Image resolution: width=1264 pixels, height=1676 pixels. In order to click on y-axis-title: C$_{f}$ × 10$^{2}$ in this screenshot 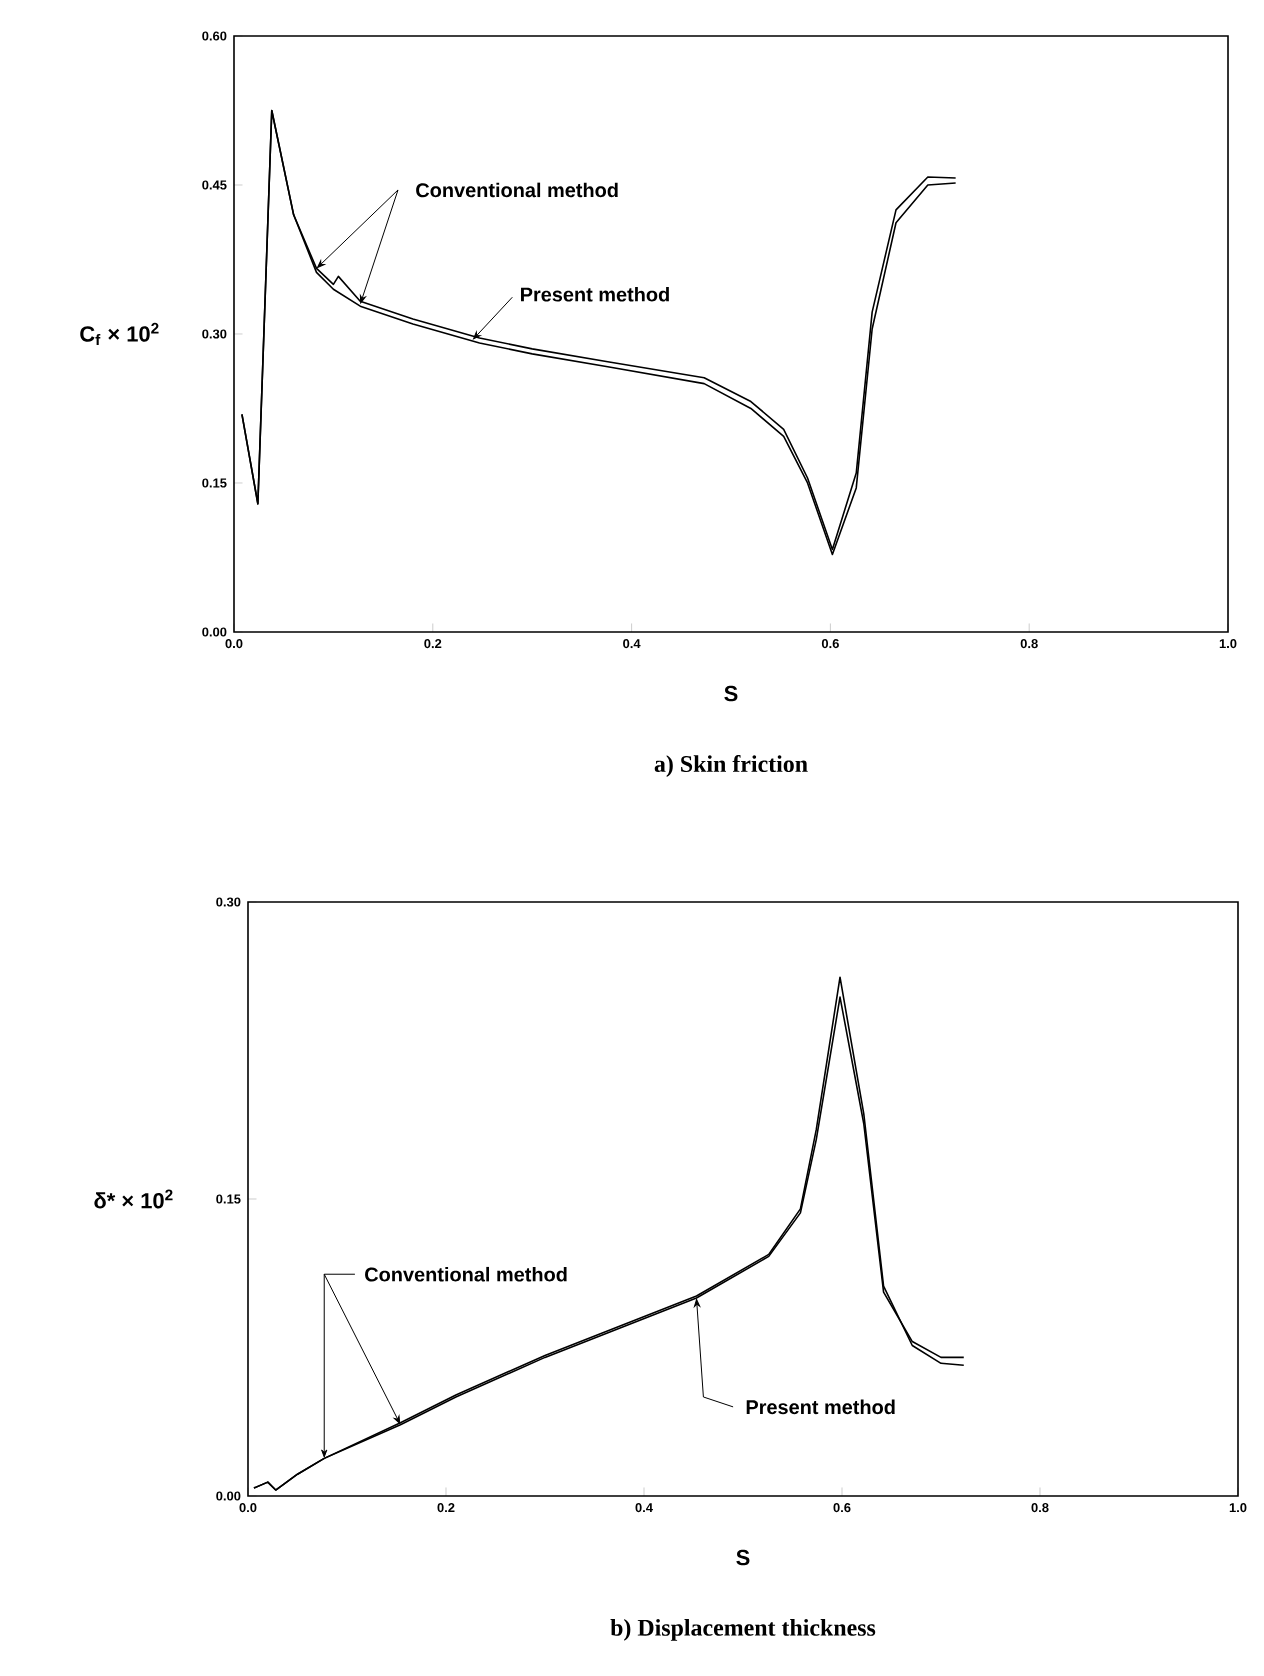, I will do `click(119, 334)`.